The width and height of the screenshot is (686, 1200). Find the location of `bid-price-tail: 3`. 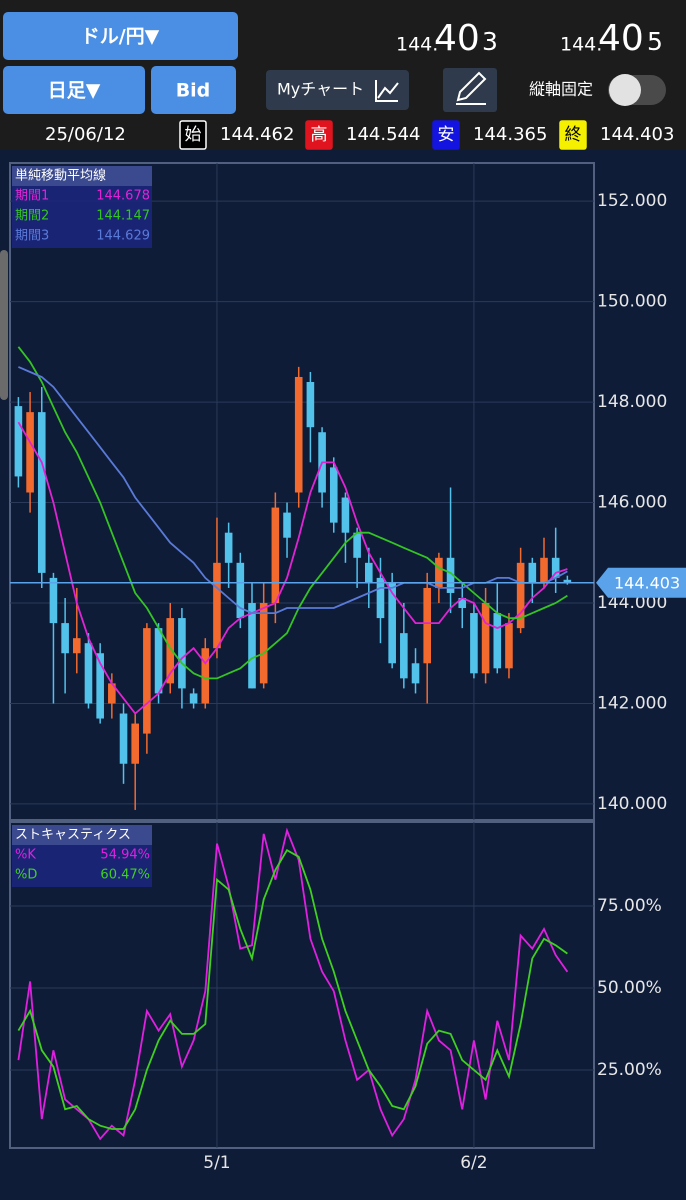

bid-price-tail: 3 is located at coordinates (490, 41).